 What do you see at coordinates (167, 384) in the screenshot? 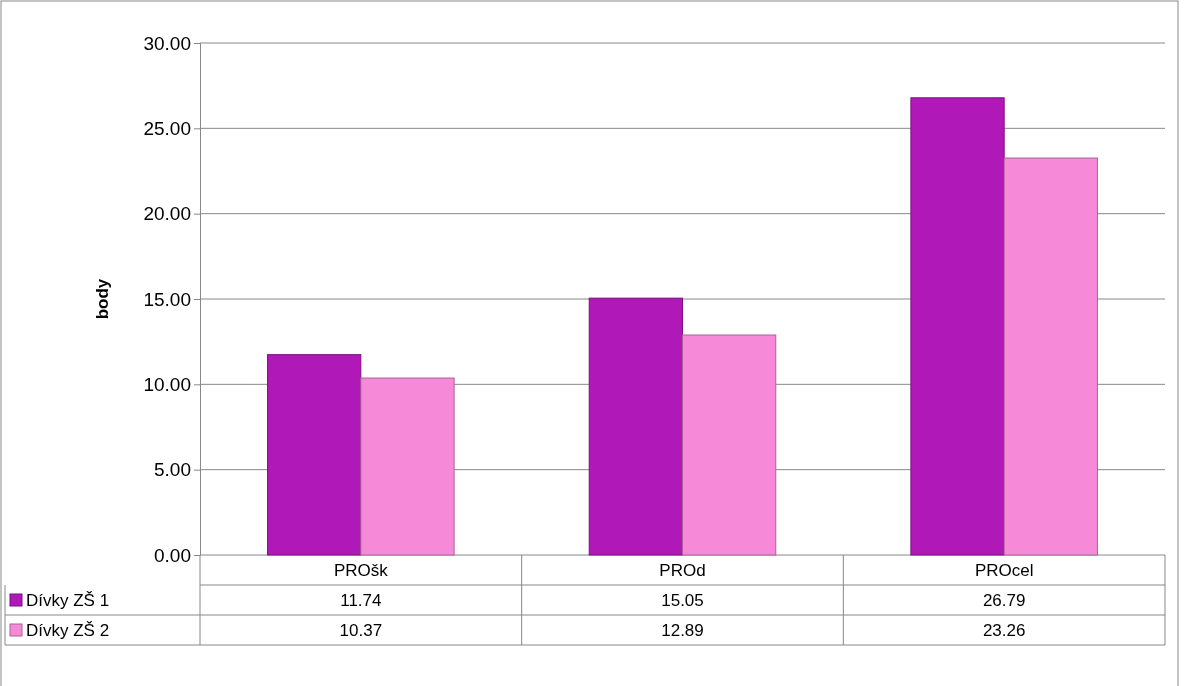
I see `y-tick-label: 10.00` at bounding box center [167, 384].